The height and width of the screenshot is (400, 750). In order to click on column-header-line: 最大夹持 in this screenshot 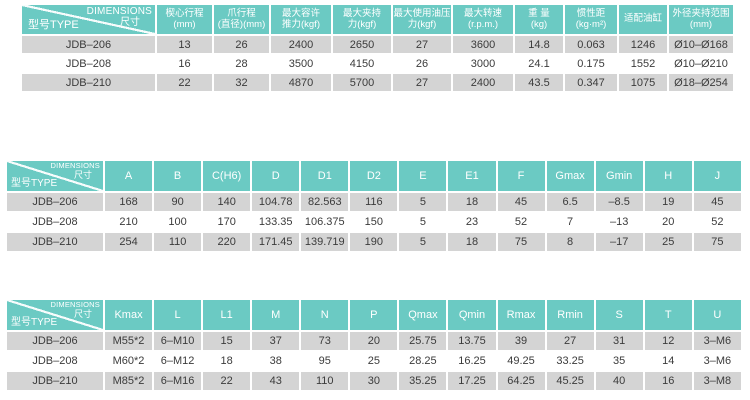, I will do `click(361, 13)`.